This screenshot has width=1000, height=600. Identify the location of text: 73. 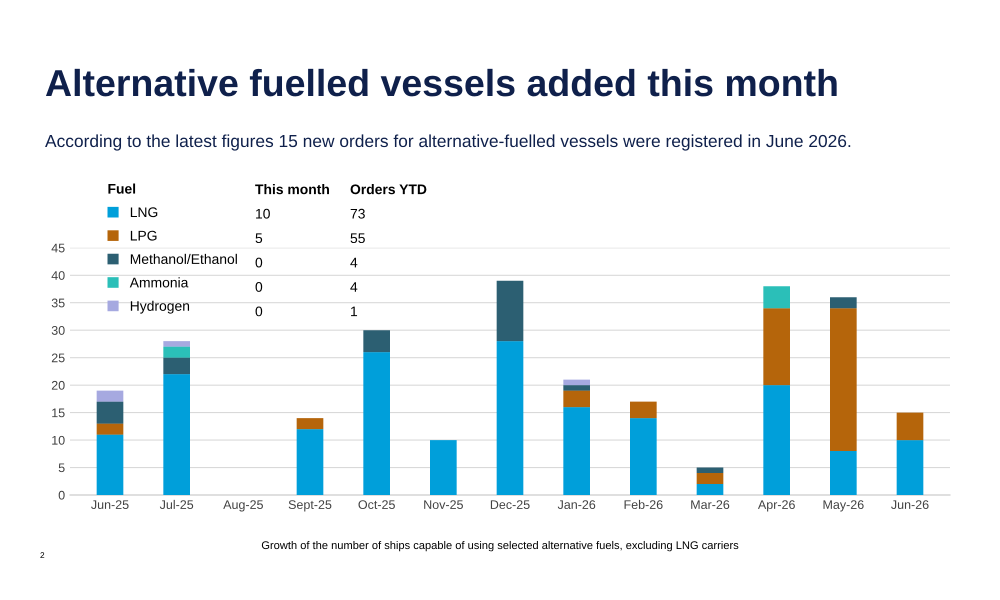
(357, 213).